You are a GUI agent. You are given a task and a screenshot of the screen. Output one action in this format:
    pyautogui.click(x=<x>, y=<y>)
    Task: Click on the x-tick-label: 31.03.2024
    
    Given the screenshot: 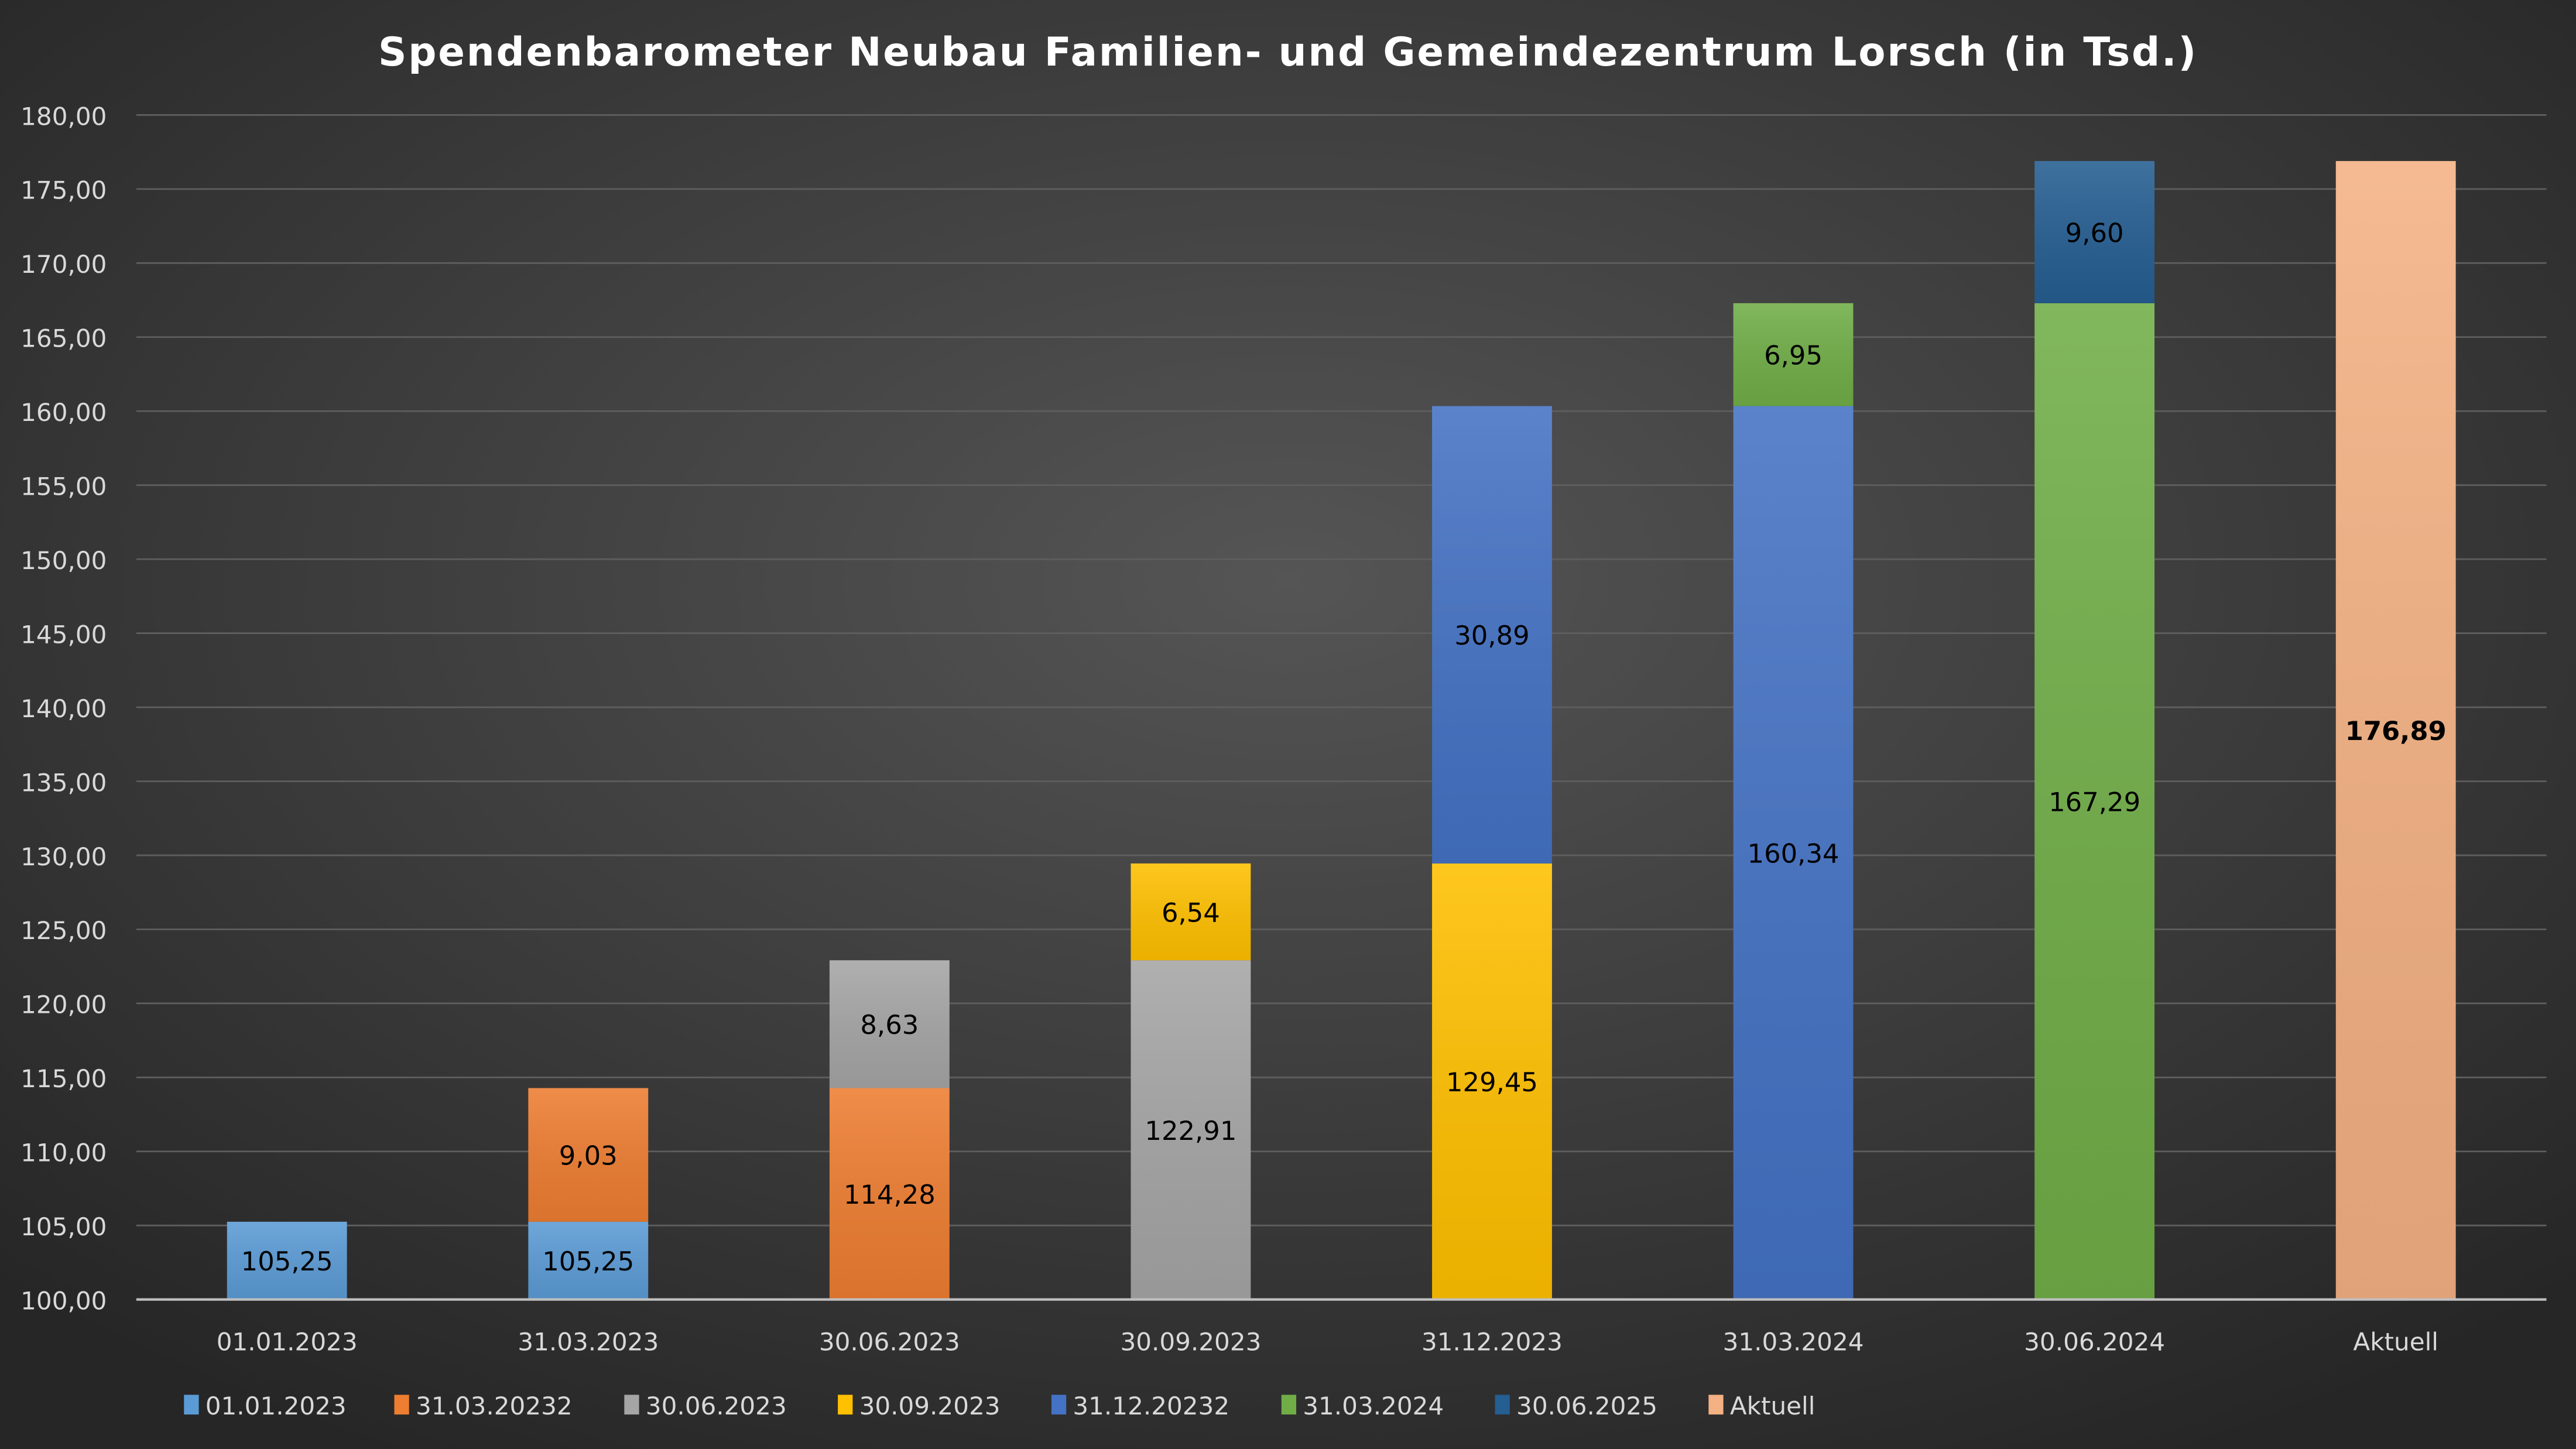 What is the action you would take?
    pyautogui.click(x=1794, y=1342)
    